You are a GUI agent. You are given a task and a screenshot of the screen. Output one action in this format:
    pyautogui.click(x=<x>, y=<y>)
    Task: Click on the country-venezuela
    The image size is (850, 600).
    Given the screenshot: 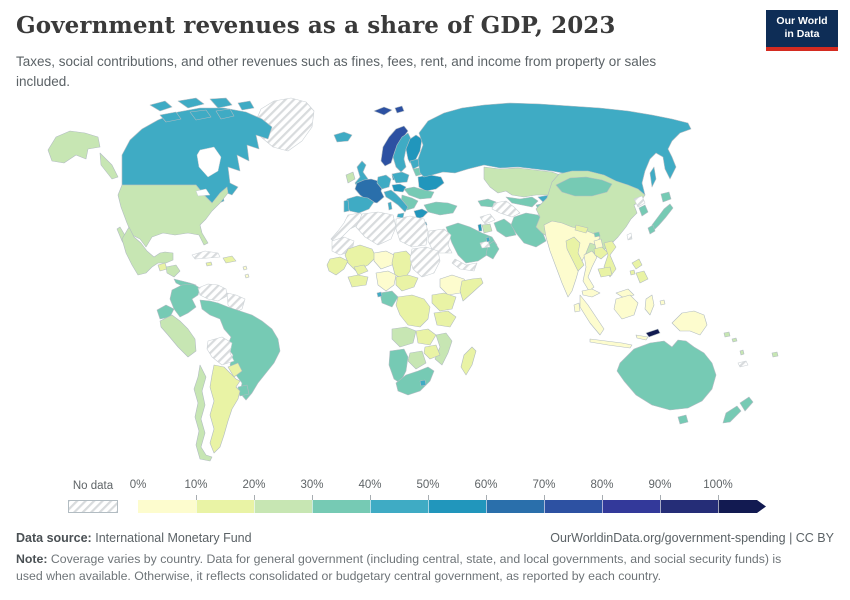 What is the action you would take?
    pyautogui.click(x=212, y=292)
    